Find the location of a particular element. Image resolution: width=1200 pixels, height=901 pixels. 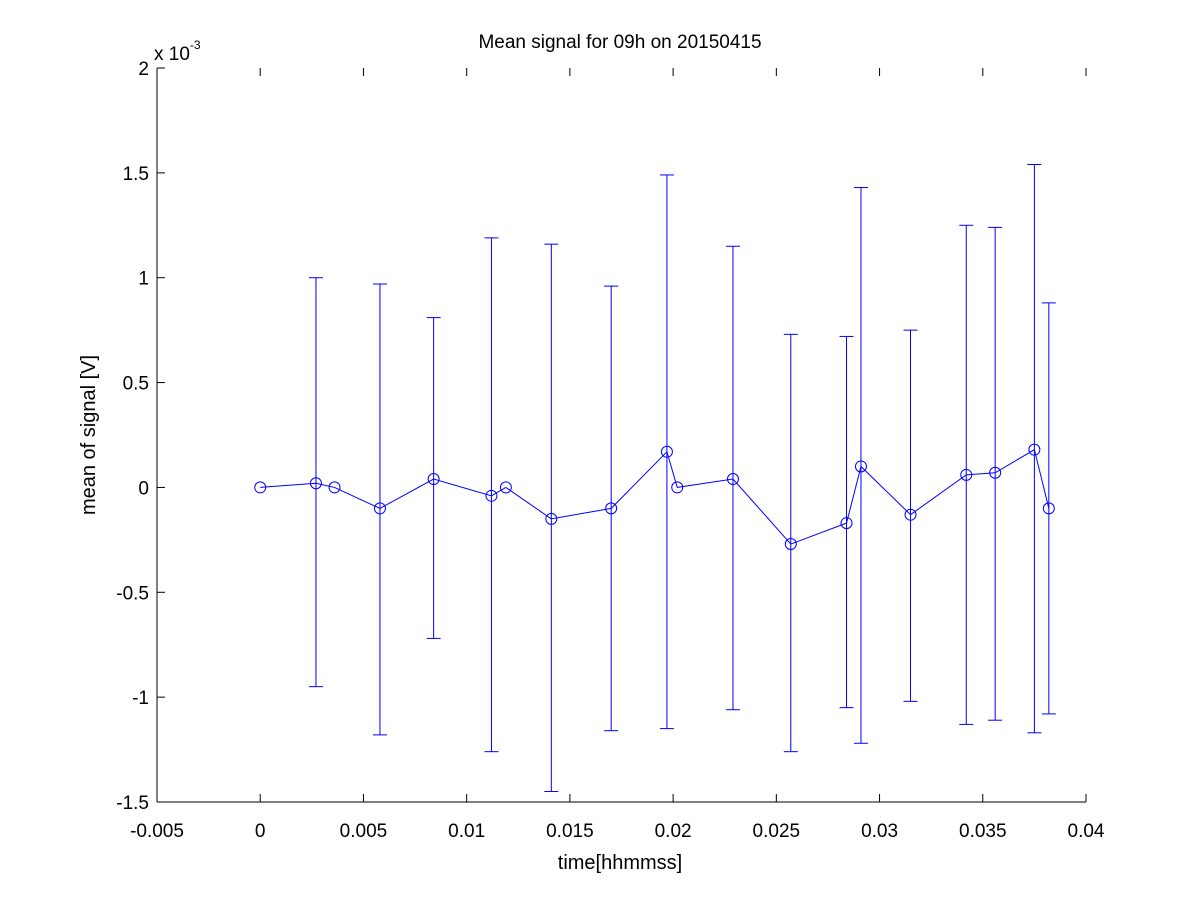

y-tick-label: -0.5 is located at coordinates (132, 593).